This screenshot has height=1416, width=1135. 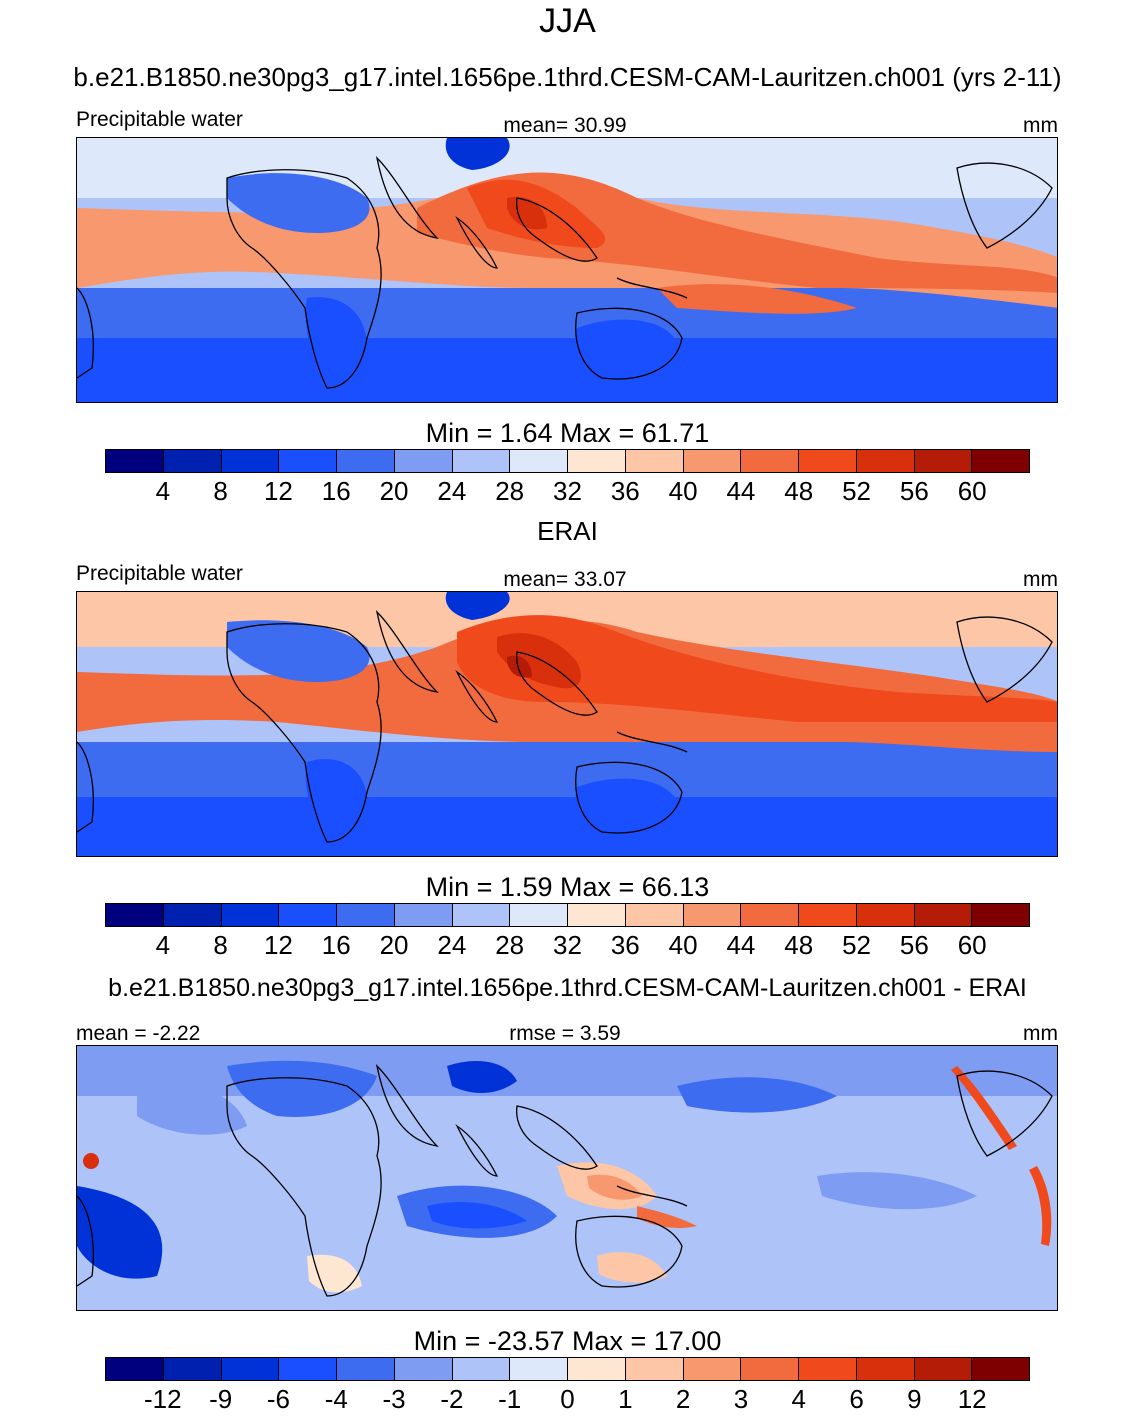 I want to click on panel2-colorbar, so click(x=567, y=915).